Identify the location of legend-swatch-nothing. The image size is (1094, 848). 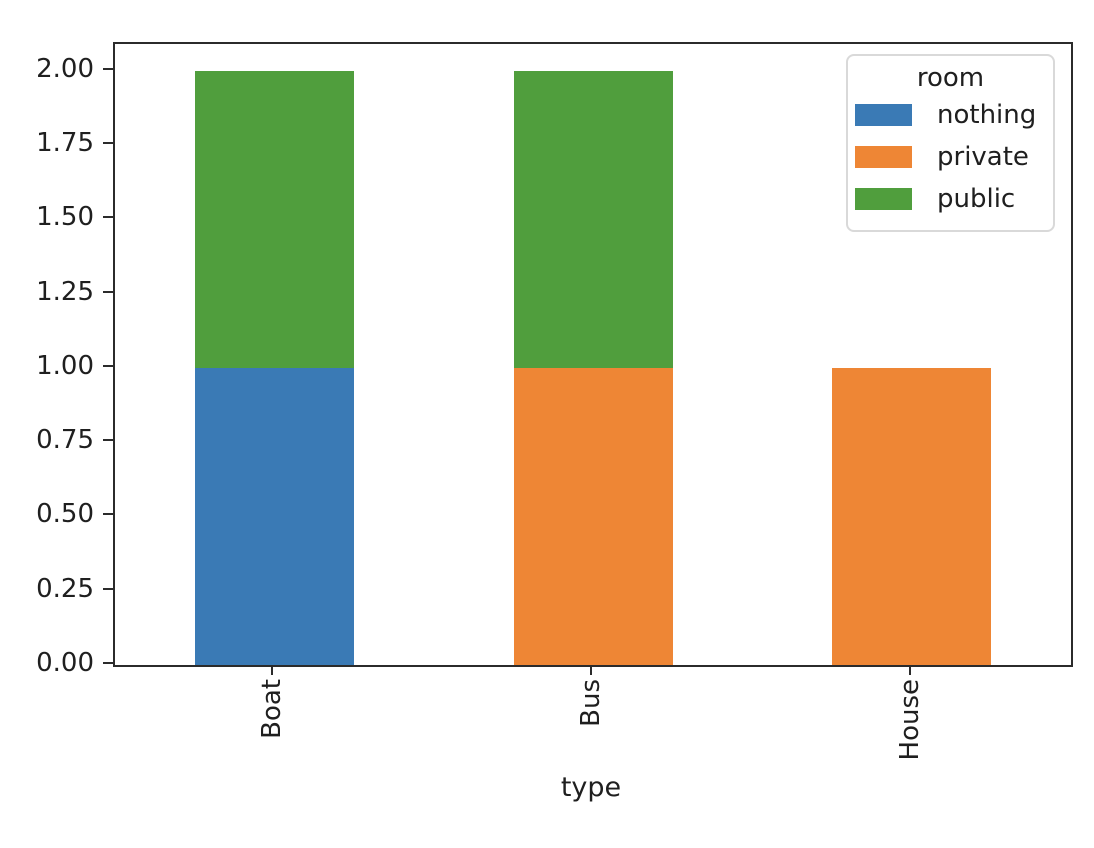
(883, 115).